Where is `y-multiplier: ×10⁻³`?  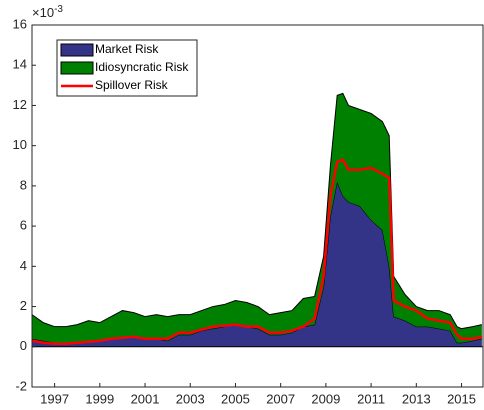
y-multiplier: ×10⁻³ is located at coordinates (47, 12).